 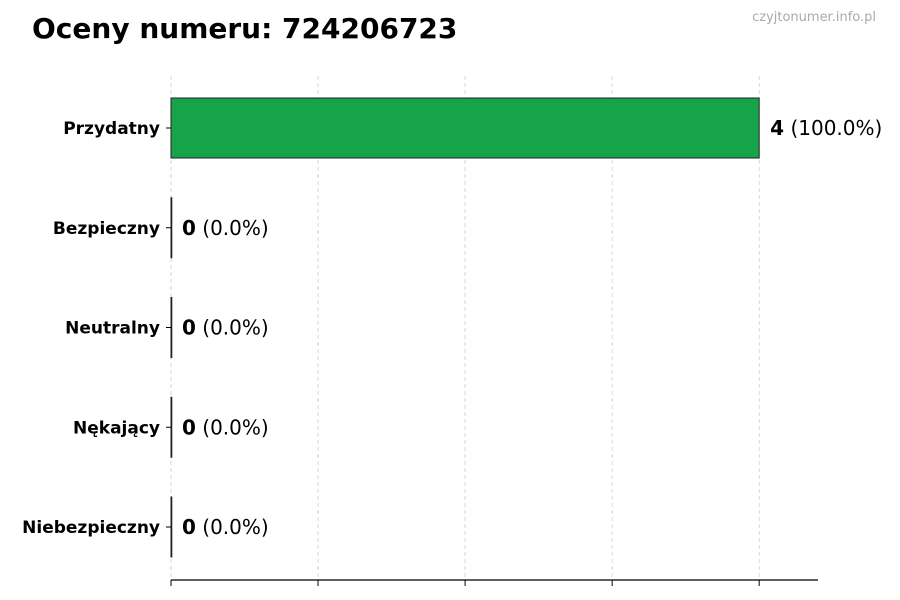 I want to click on chart-title: Oceny numeru: 724206723, so click(x=245, y=28).